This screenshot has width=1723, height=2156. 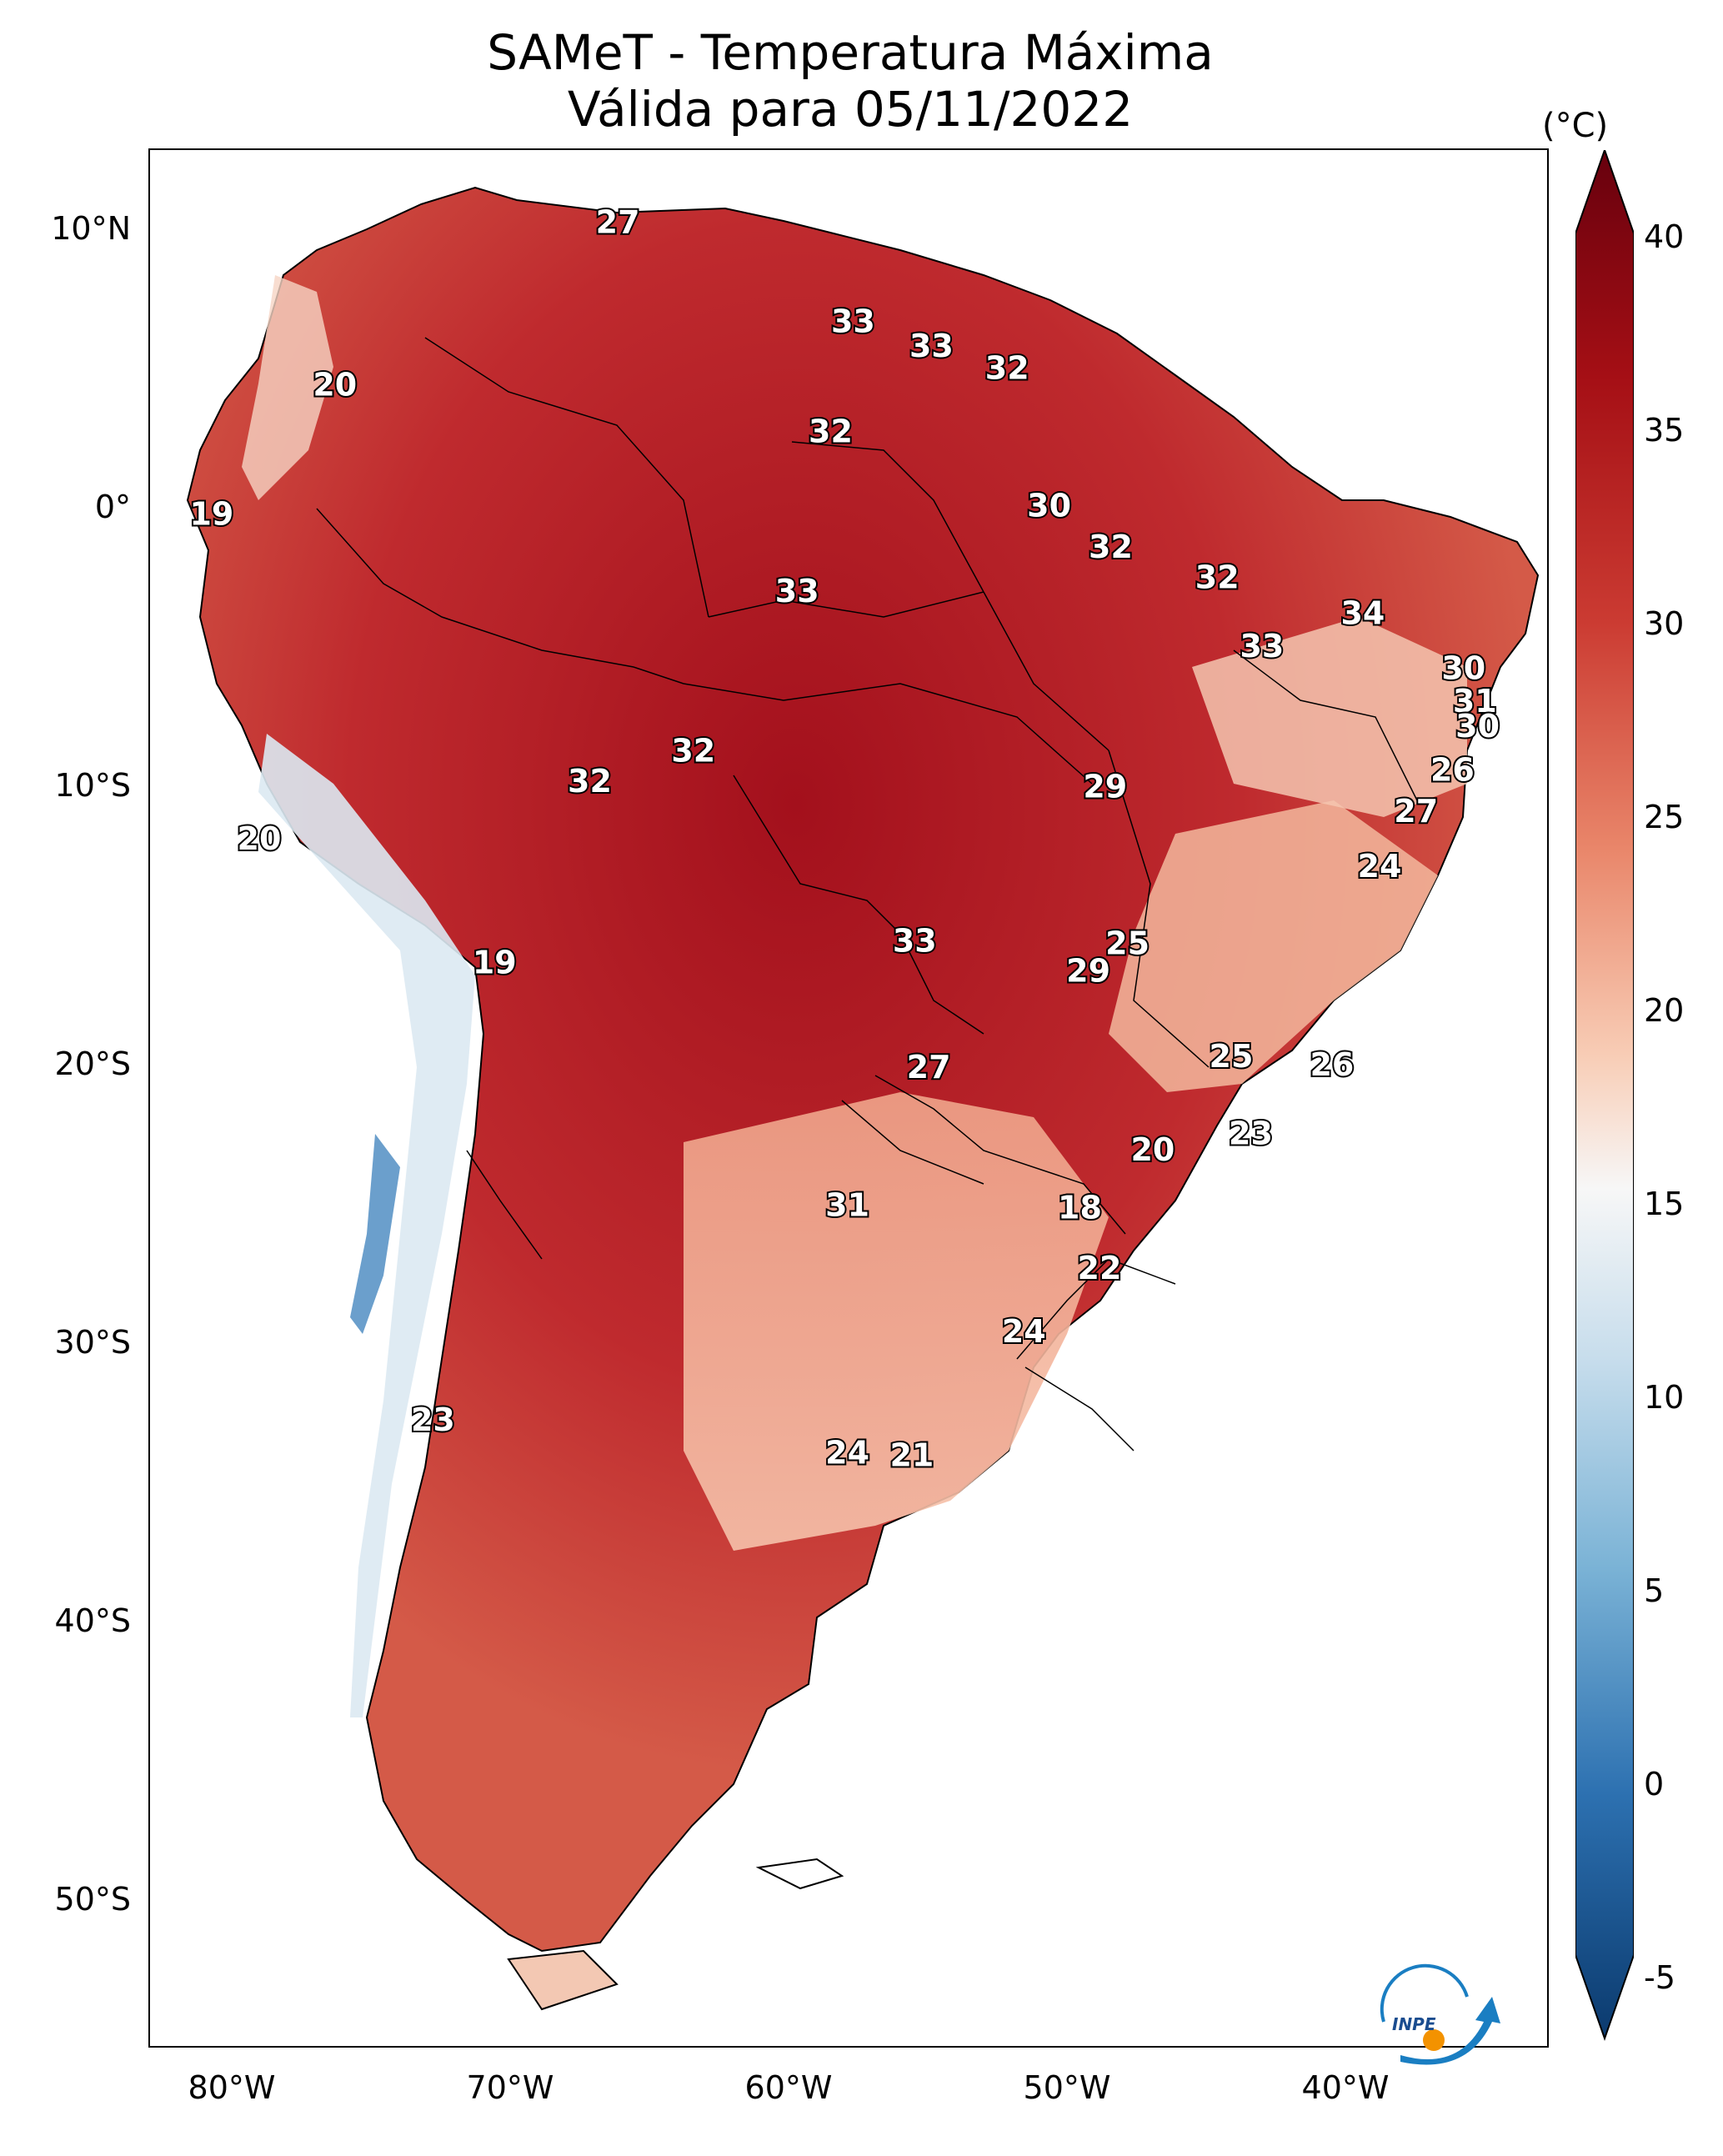 What do you see at coordinates (92, 1064) in the screenshot?
I see `lat-tick: 20°S` at bounding box center [92, 1064].